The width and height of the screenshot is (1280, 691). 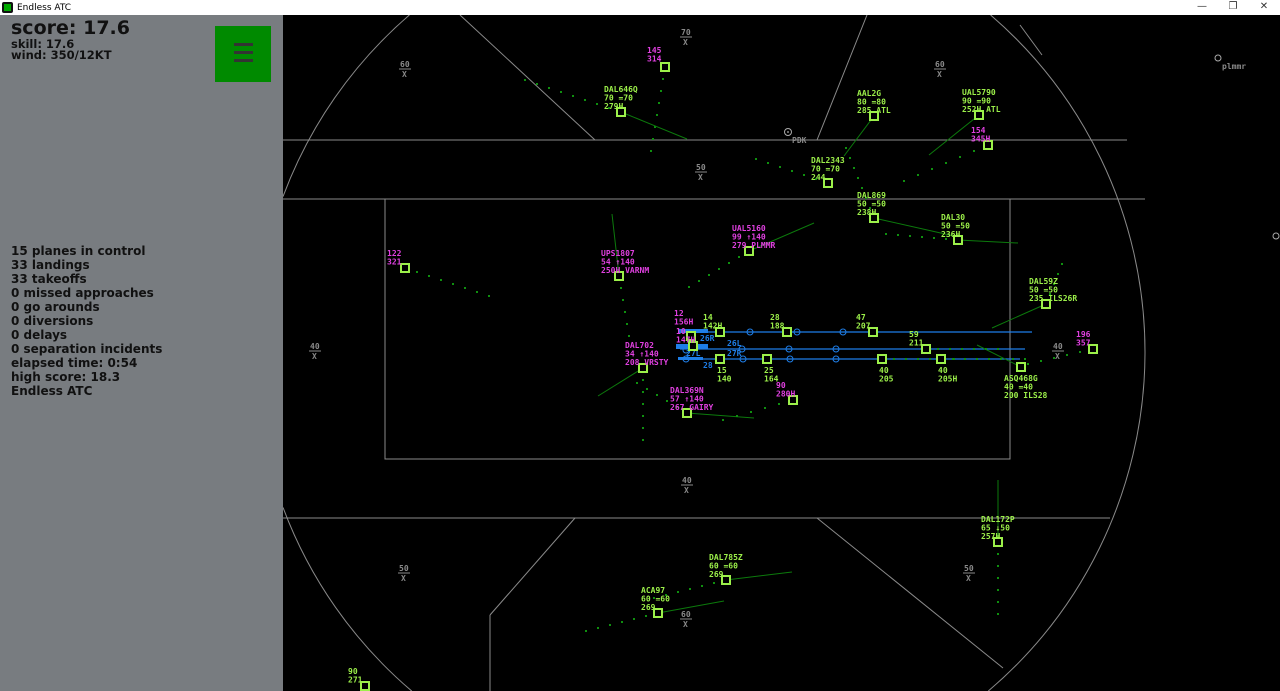 I want to click on aircraft-datablock-line: 99 ↑140, so click(x=749, y=237).